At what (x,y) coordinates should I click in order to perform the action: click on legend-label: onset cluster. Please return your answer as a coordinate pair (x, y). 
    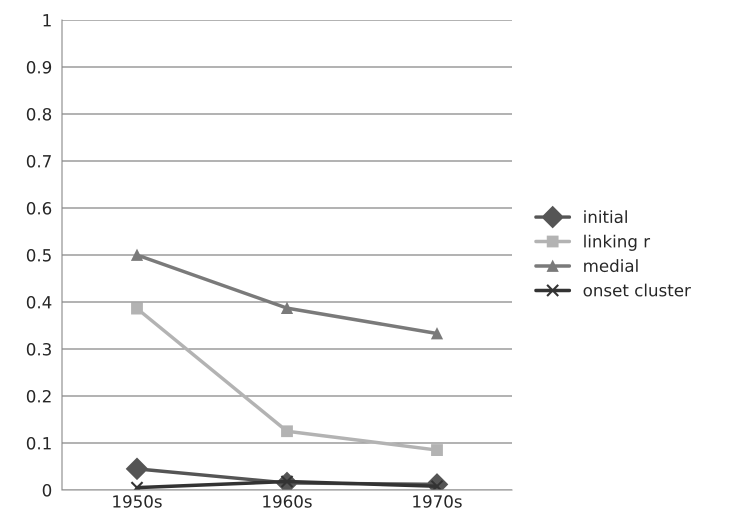
    Looking at the image, I should click on (637, 290).